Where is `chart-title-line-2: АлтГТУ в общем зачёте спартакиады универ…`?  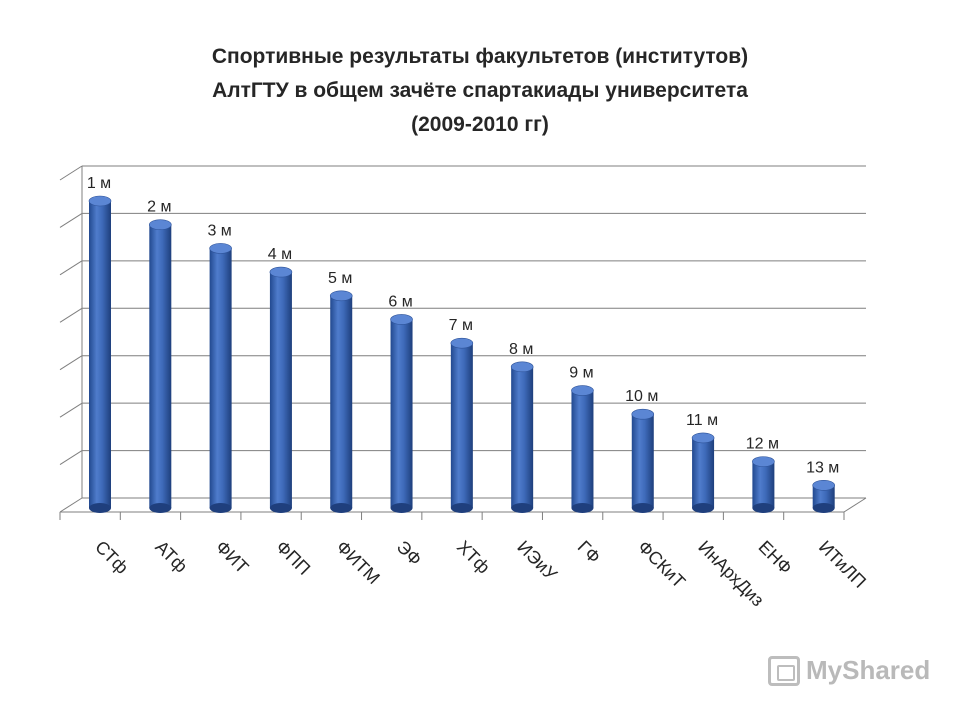
chart-title-line-2: АлтГТУ в общем зачёте спартакиады универ… is located at coordinates (480, 90).